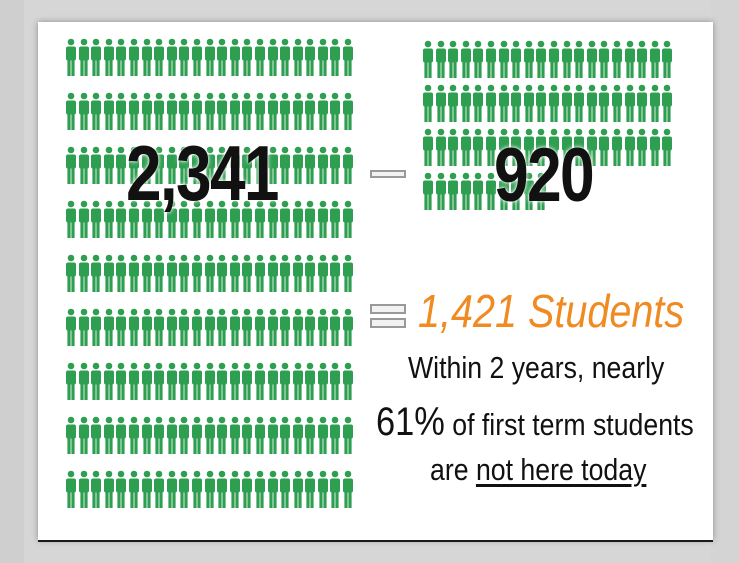 This screenshot has width=739, height=563. What do you see at coordinates (536, 367) in the screenshot?
I see `statement-line-1: Within 2 years, nearly` at bounding box center [536, 367].